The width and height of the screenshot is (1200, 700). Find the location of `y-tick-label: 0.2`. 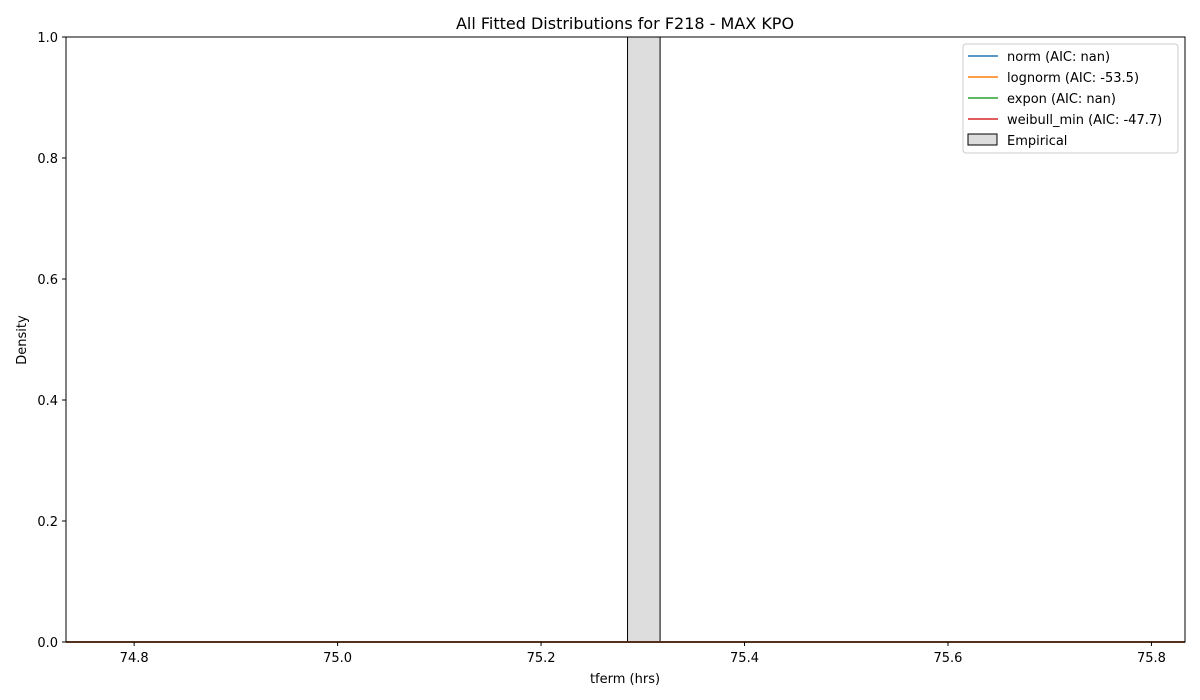

y-tick-label: 0.2 is located at coordinates (47, 522).